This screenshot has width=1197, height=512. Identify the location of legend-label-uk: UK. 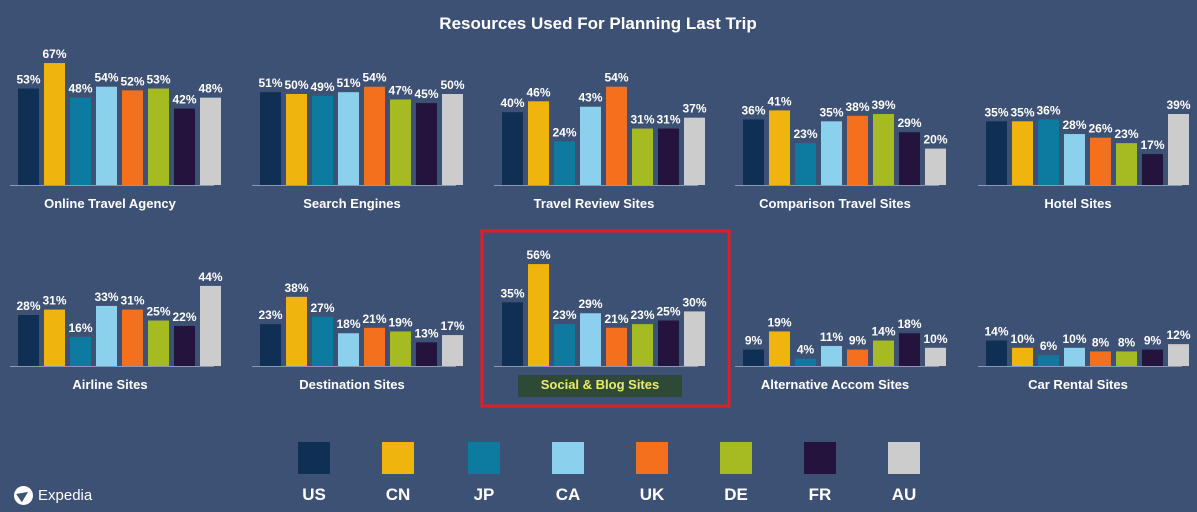
(652, 494).